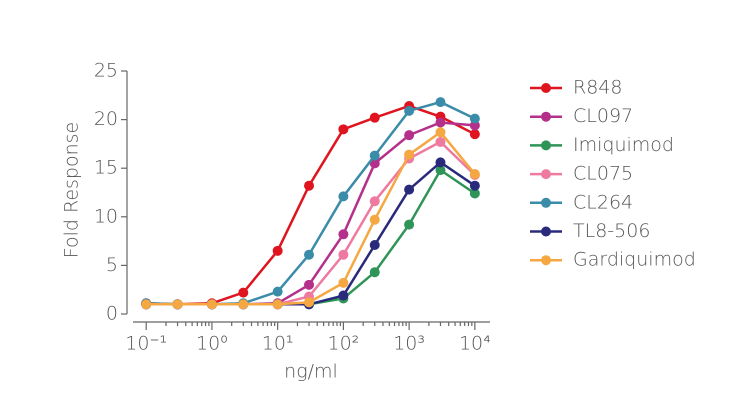 Image resolution: width=753 pixels, height=420 pixels. I want to click on x-tick-label: 10², so click(343, 344).